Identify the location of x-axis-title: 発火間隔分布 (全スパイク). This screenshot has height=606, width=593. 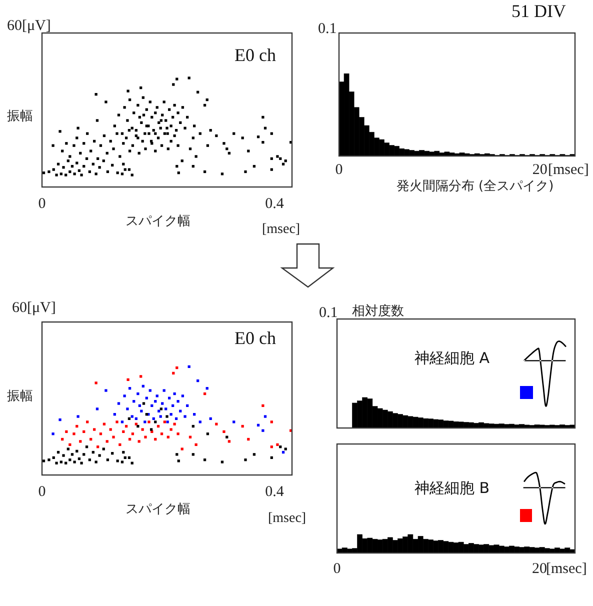
(475, 186).